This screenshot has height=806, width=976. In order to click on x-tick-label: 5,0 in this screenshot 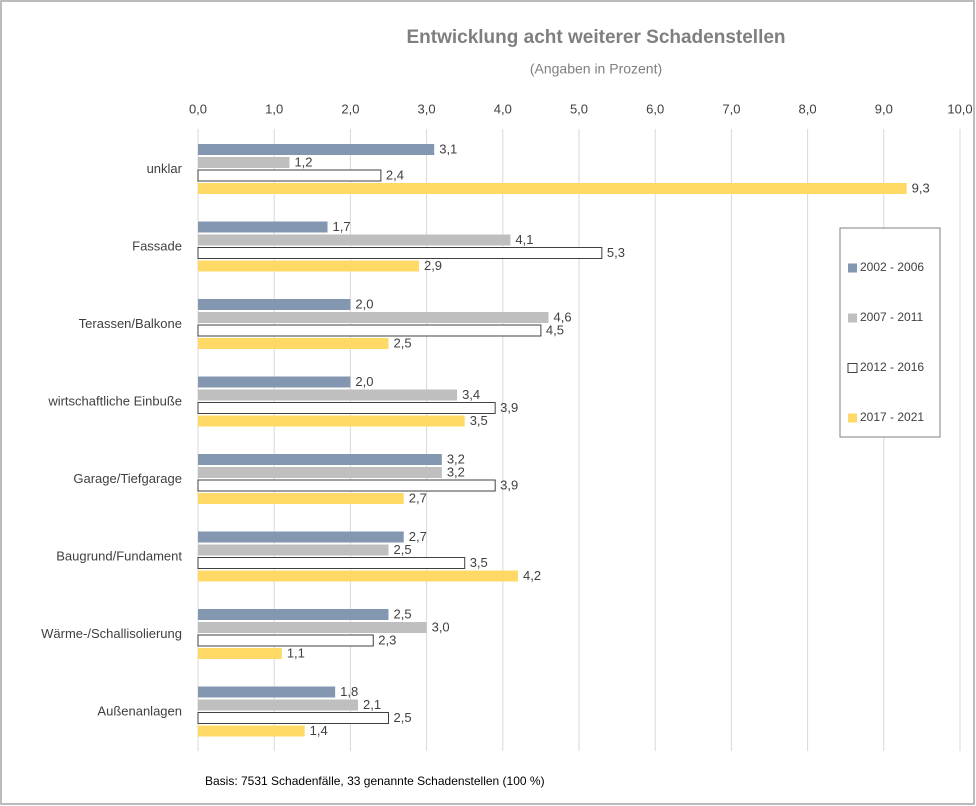, I will do `click(579, 108)`.